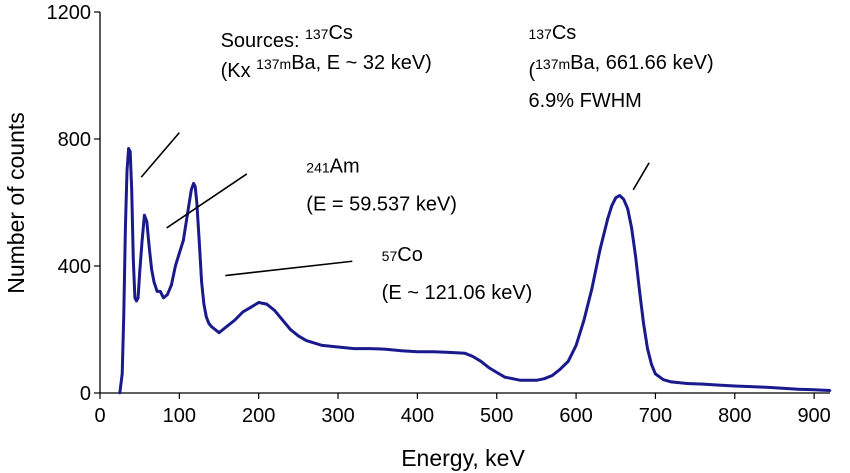 This screenshot has width=850, height=473. Describe the element at coordinates (332, 166) in the screenshot. I see `annotation-text: 241Am` at that location.